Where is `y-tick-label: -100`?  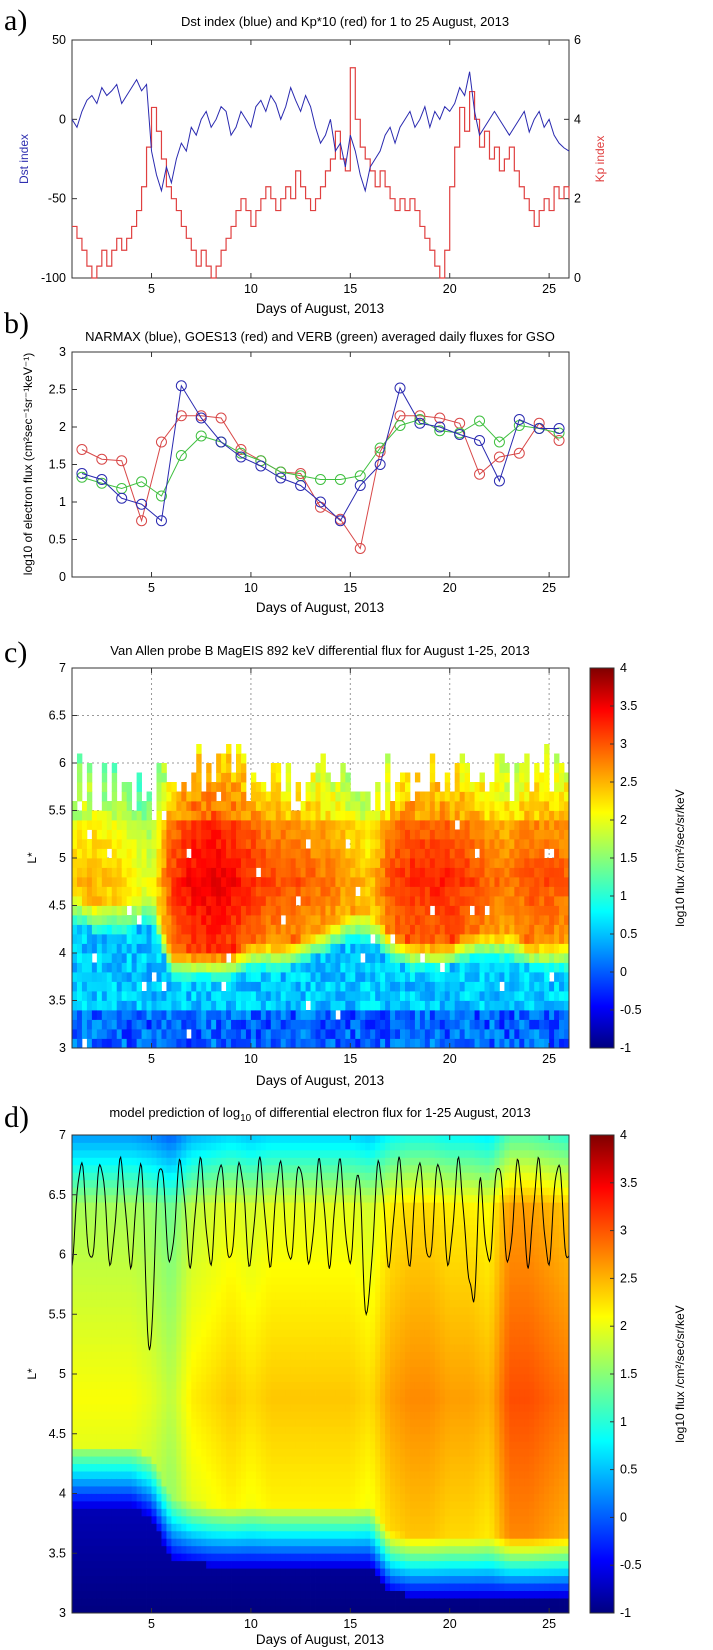 y-tick-label: -100 is located at coordinates (53, 278).